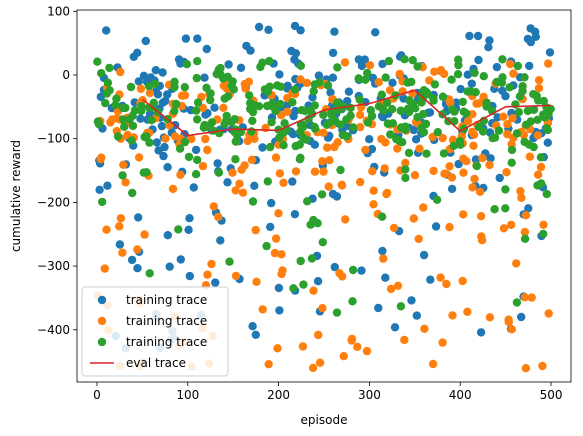  Describe the element at coordinates (66, 75) in the screenshot. I see `y-tick-label: 0` at that location.